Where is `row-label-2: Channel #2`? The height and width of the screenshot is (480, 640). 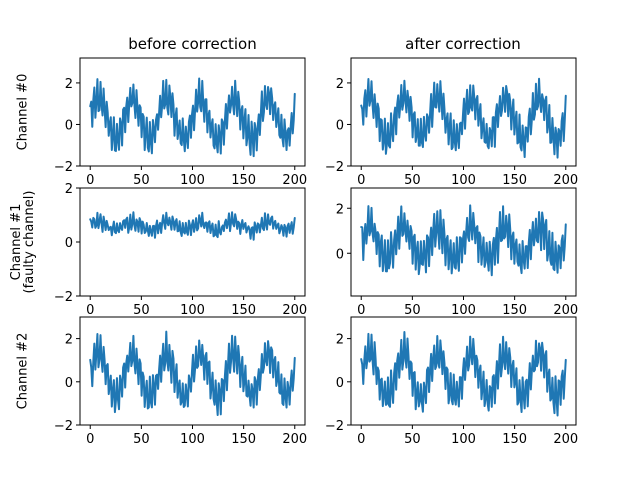
row-label-2: Channel #2 is located at coordinates (23, 371).